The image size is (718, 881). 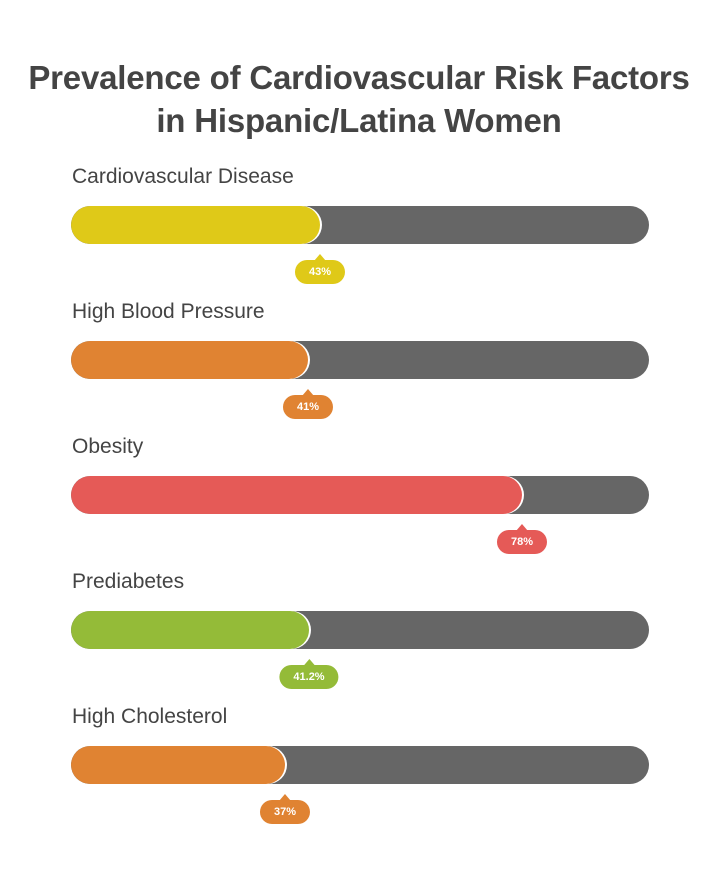 I want to click on value-badge: 37%, so click(x=285, y=809).